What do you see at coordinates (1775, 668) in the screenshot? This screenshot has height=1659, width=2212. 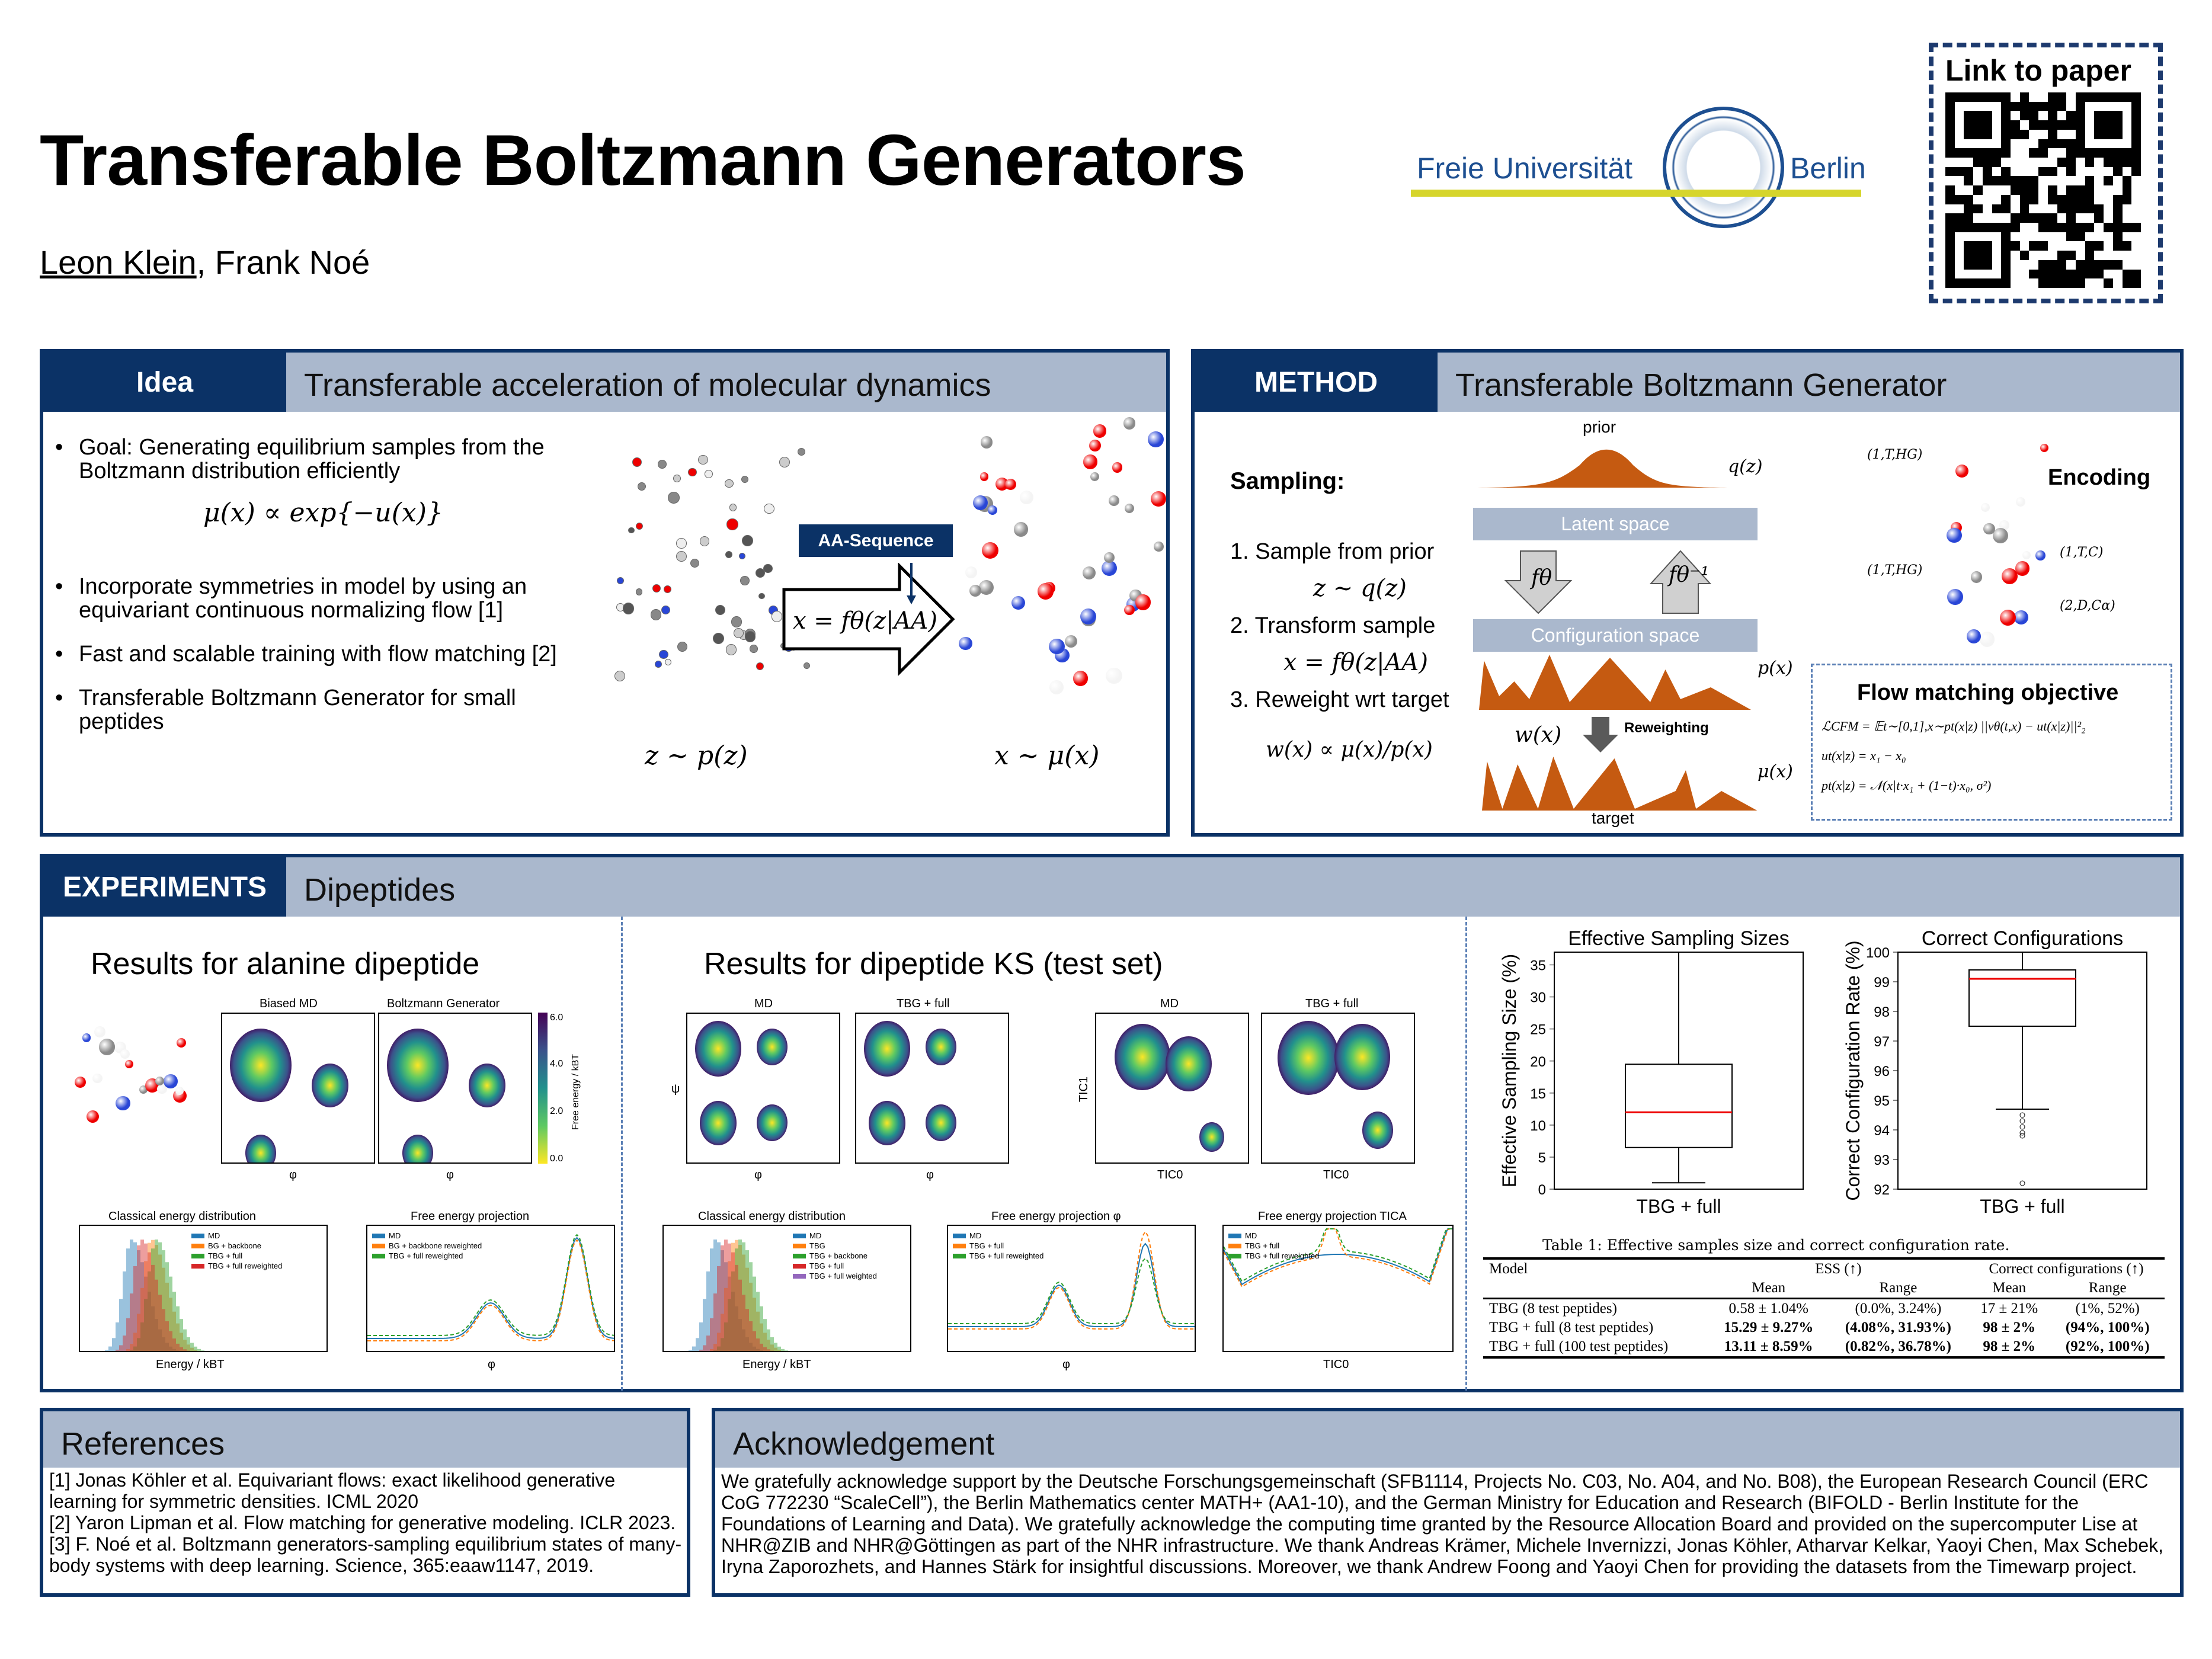 I see `px-label: p(x)` at bounding box center [1775, 668].